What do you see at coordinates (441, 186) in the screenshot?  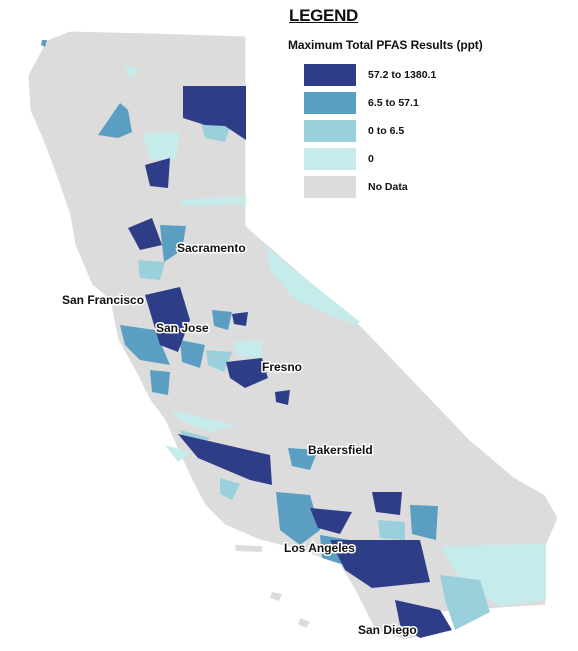 I see `legend-item: No Data` at bounding box center [441, 186].